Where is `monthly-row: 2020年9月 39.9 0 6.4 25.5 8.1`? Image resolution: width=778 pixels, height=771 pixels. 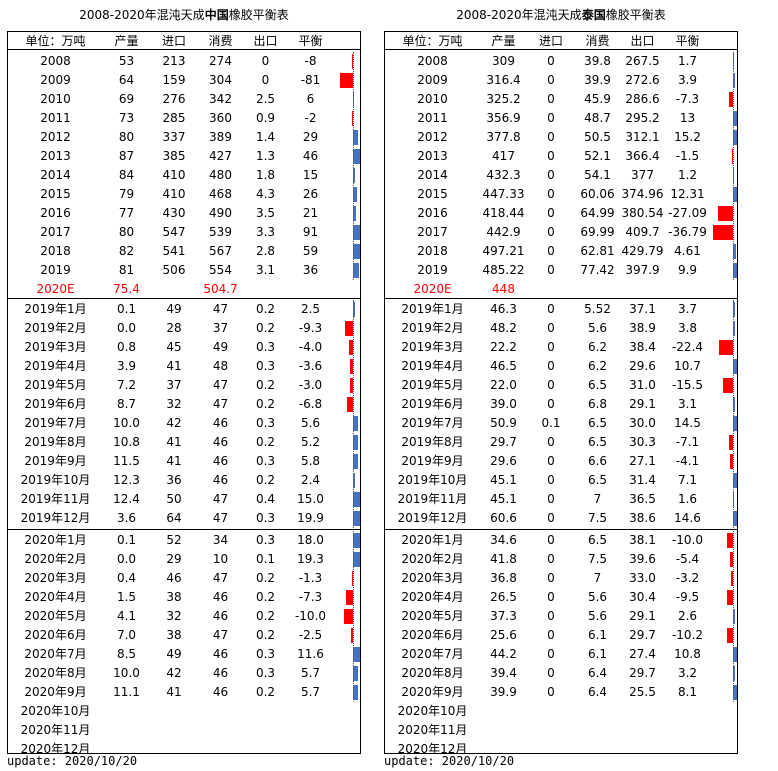 monthly-row: 2020年9月 39.9 0 6.4 25.5 8.1 is located at coordinates (561, 692).